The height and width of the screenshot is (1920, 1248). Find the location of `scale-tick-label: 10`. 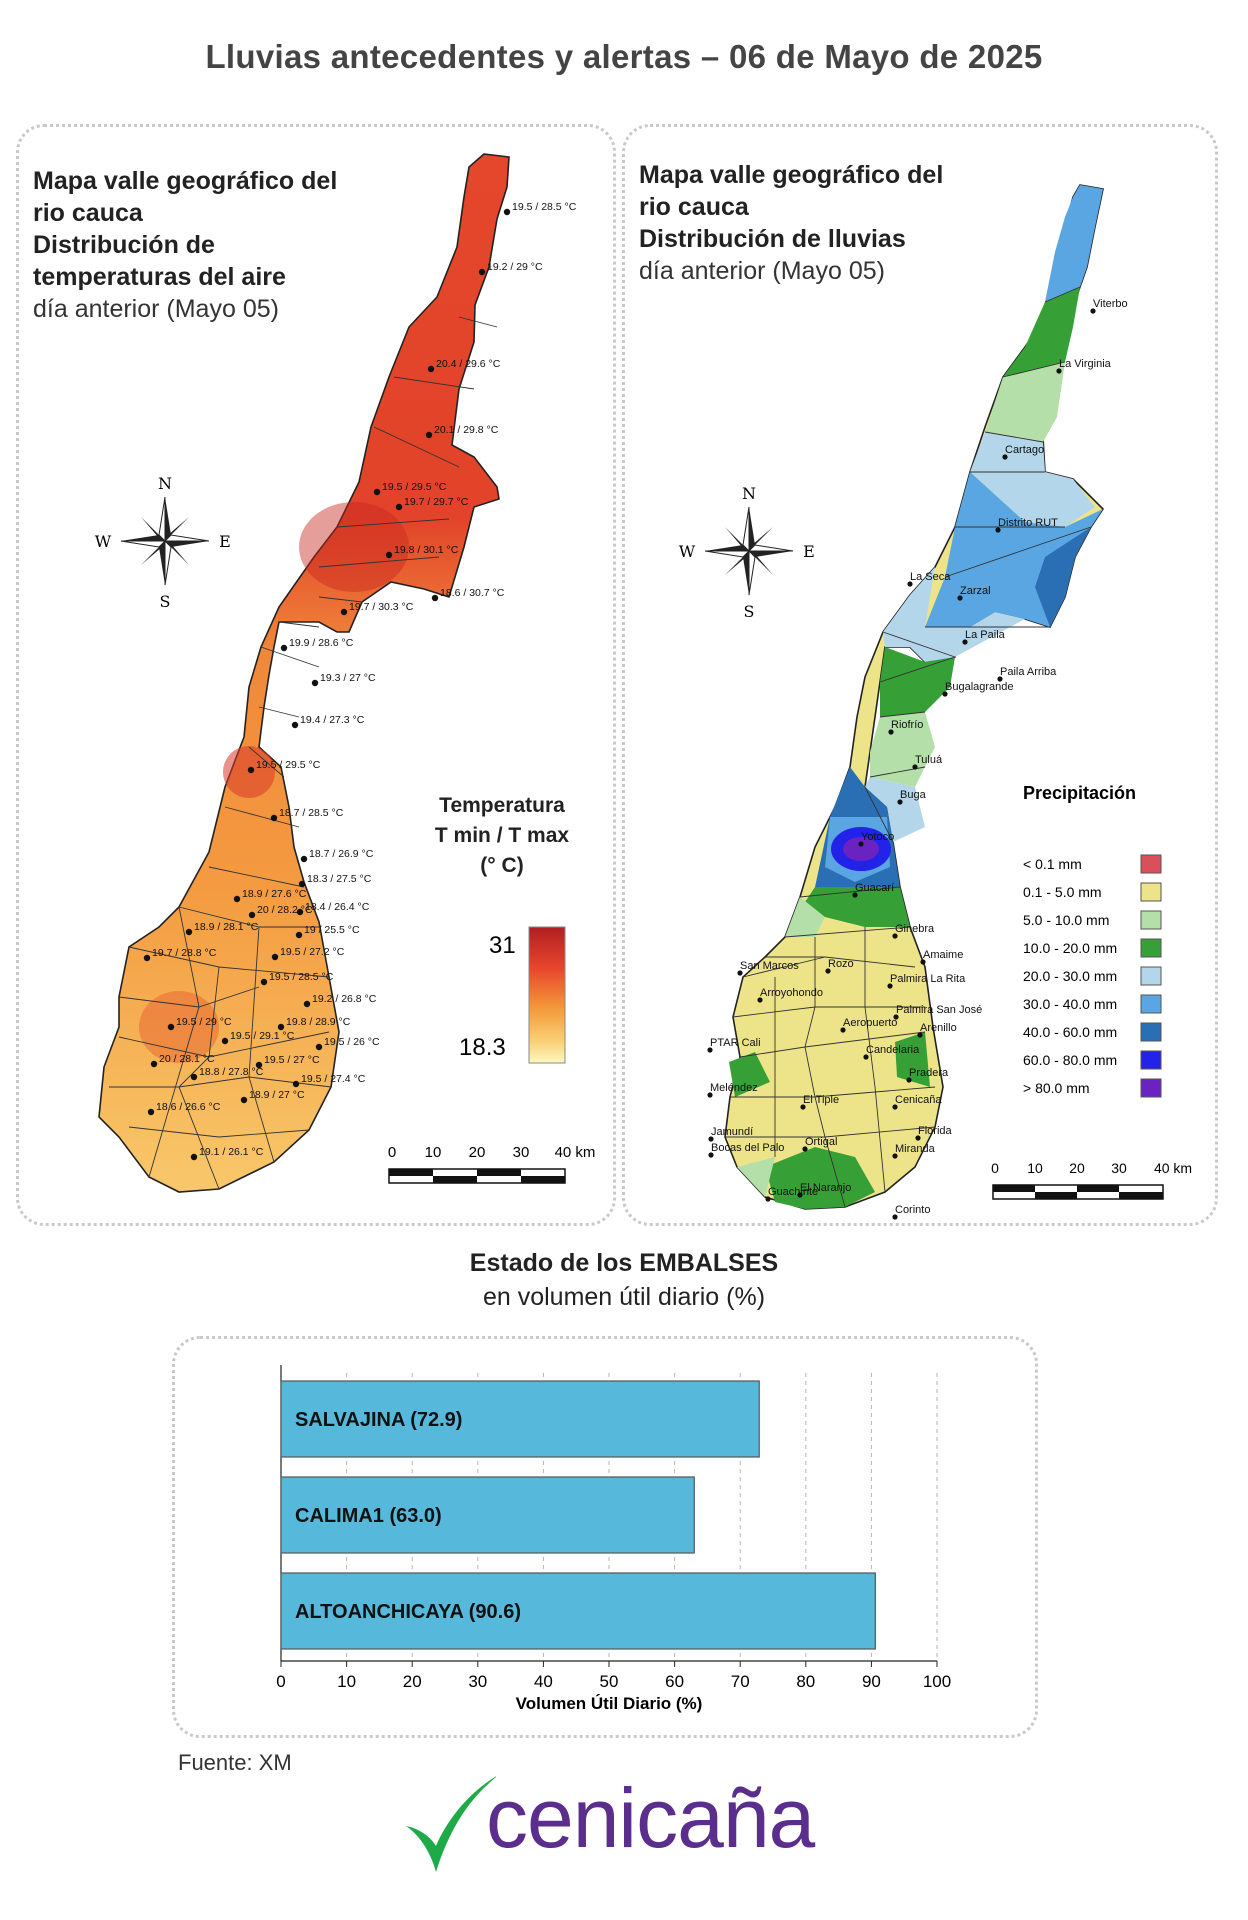

scale-tick-label: 10 is located at coordinates (1035, 1168).